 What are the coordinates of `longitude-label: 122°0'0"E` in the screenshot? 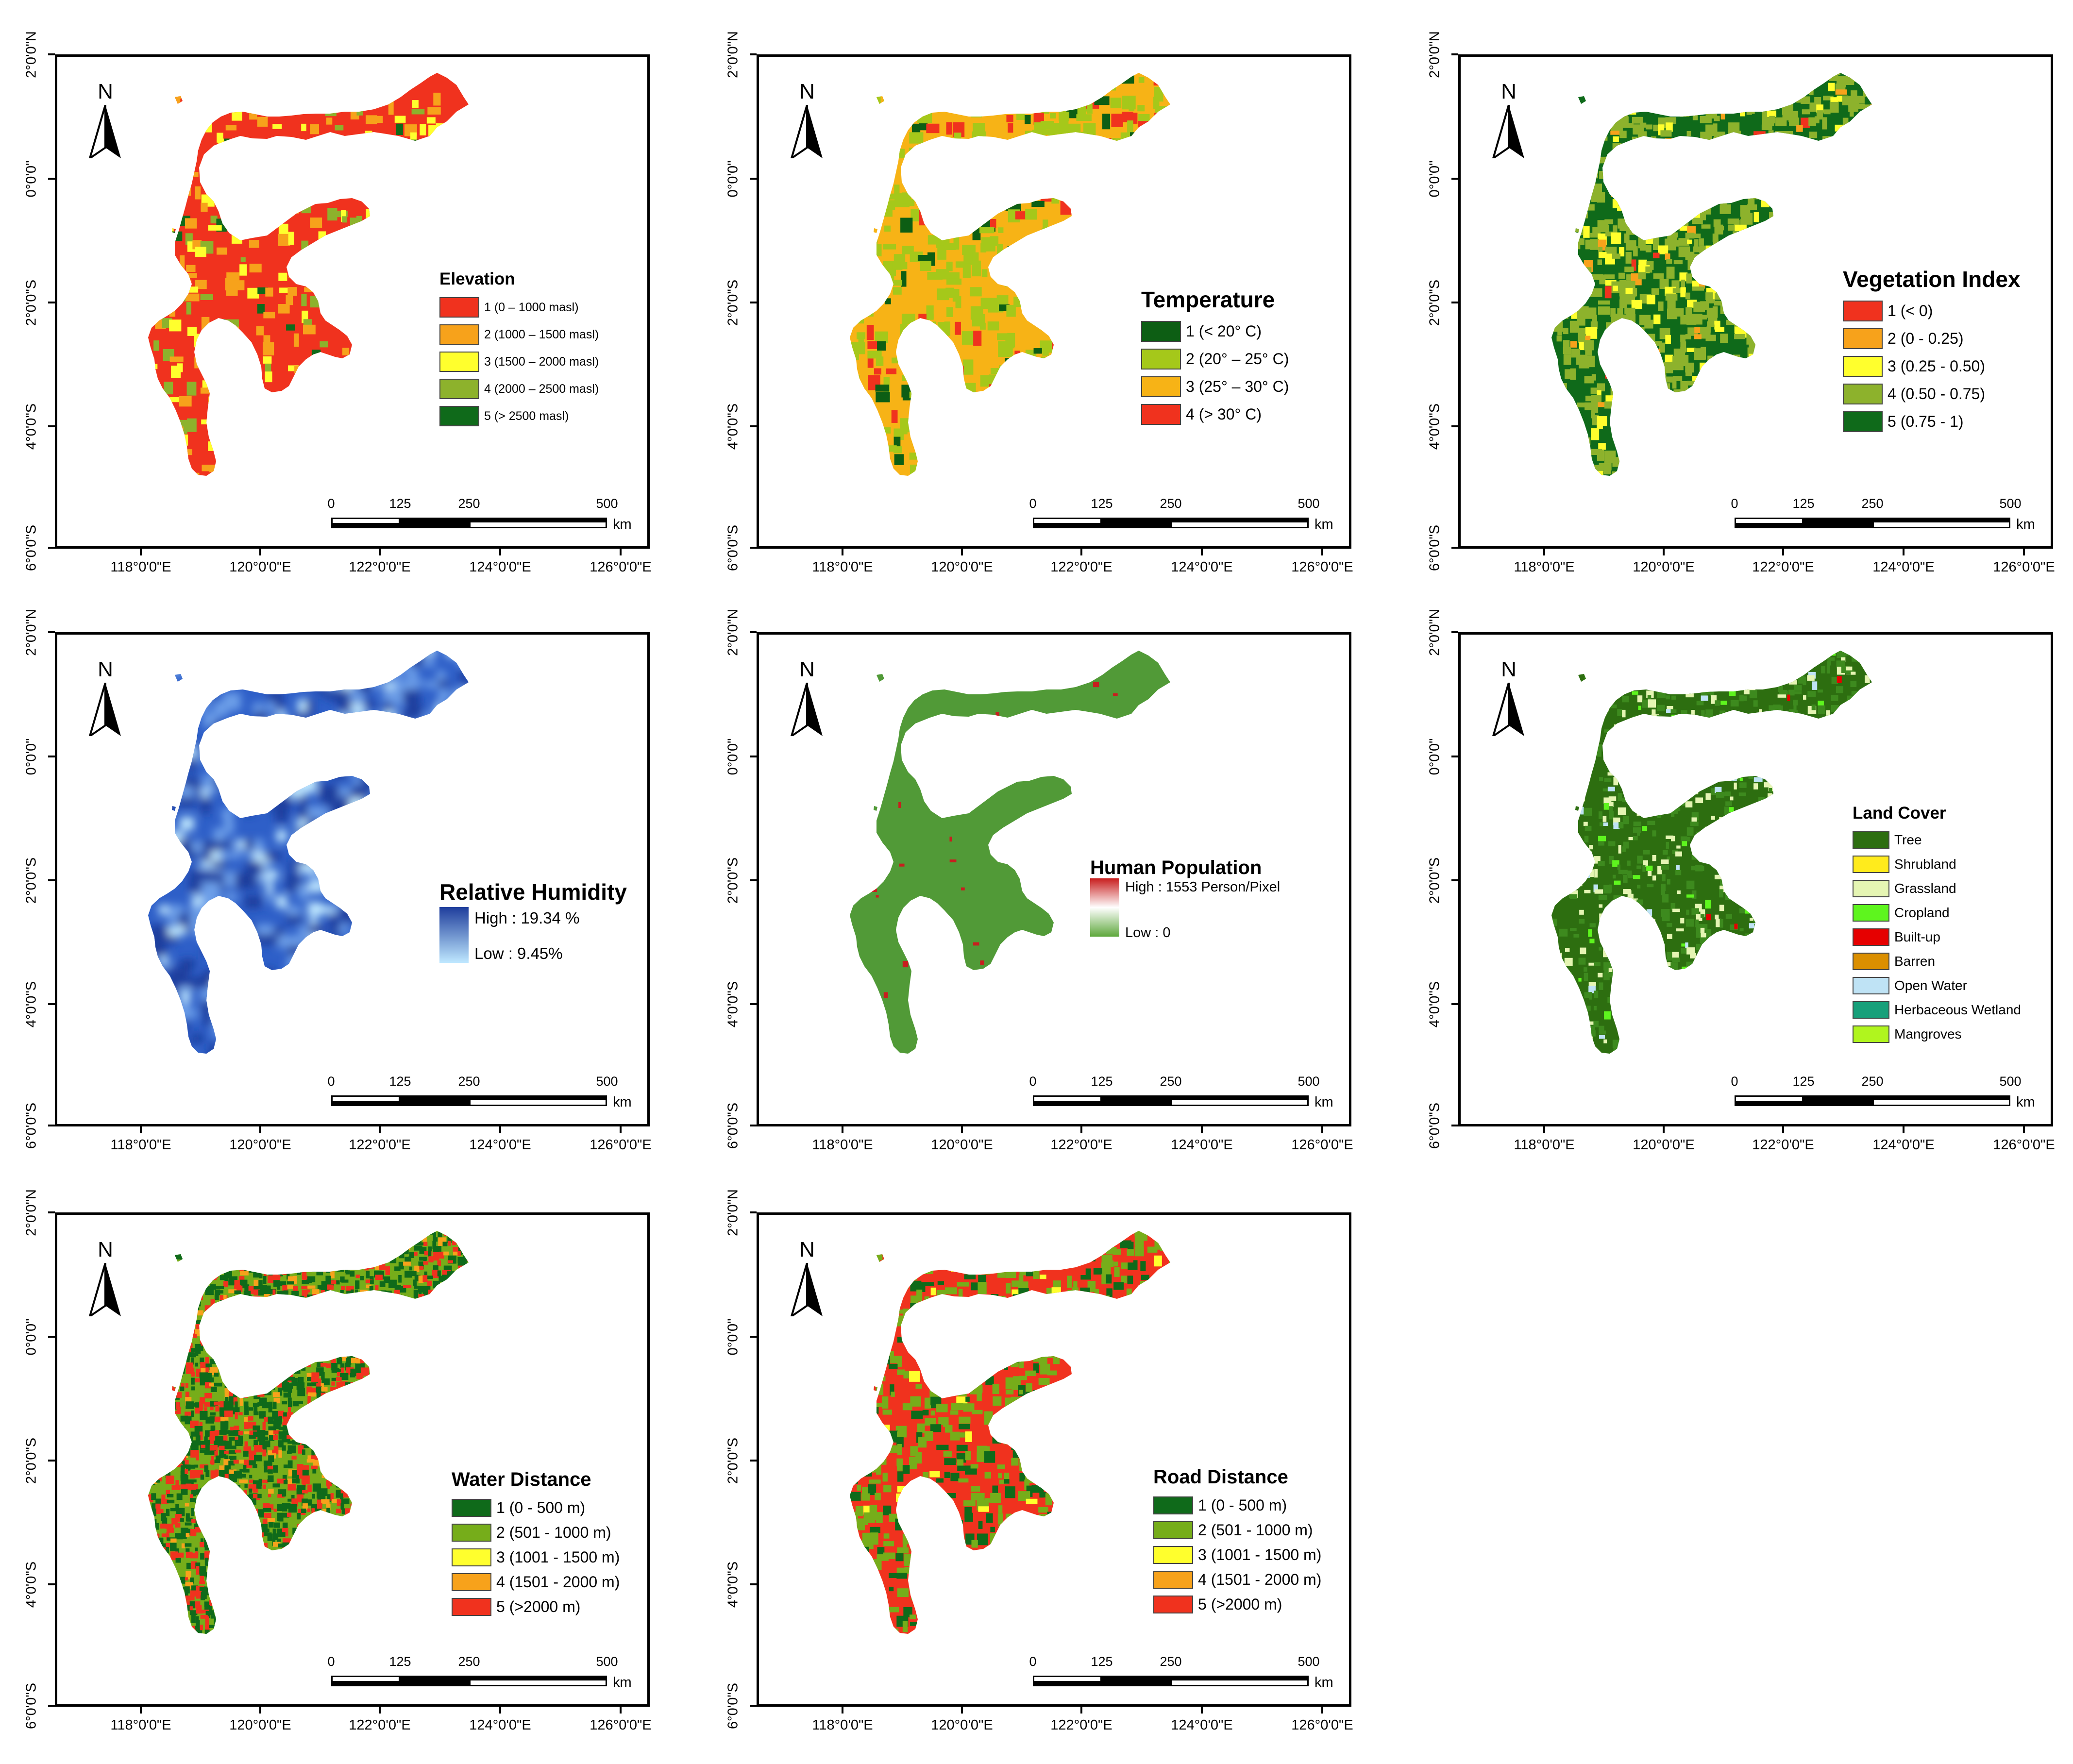 It's located at (1081, 1725).